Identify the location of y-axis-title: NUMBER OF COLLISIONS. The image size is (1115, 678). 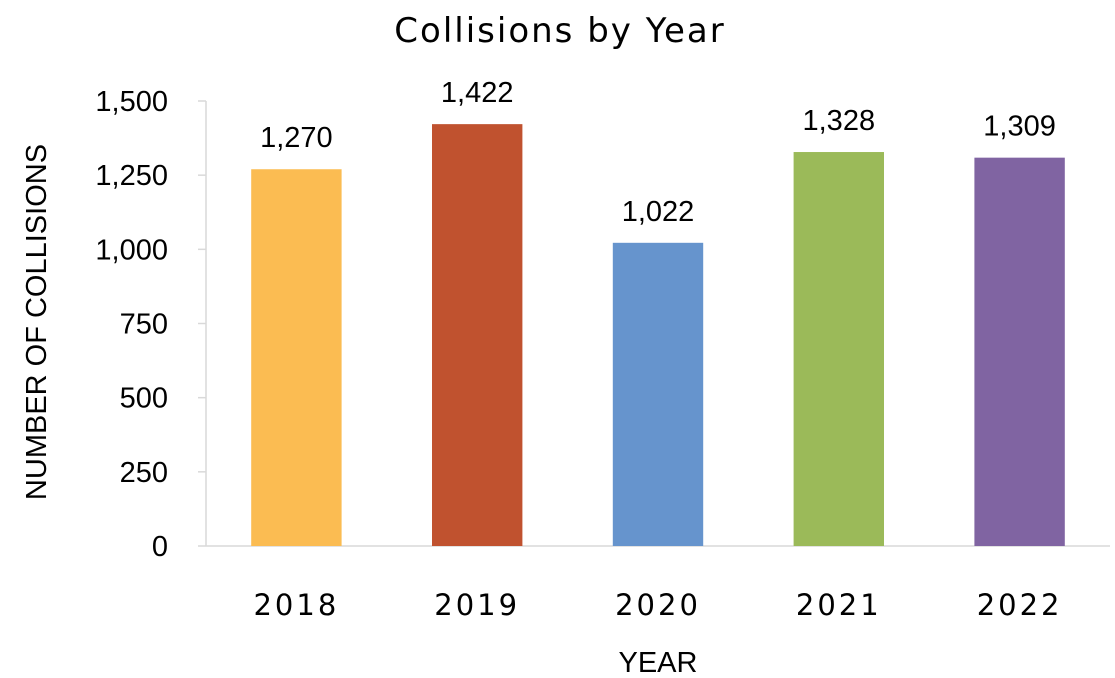
(37, 322).